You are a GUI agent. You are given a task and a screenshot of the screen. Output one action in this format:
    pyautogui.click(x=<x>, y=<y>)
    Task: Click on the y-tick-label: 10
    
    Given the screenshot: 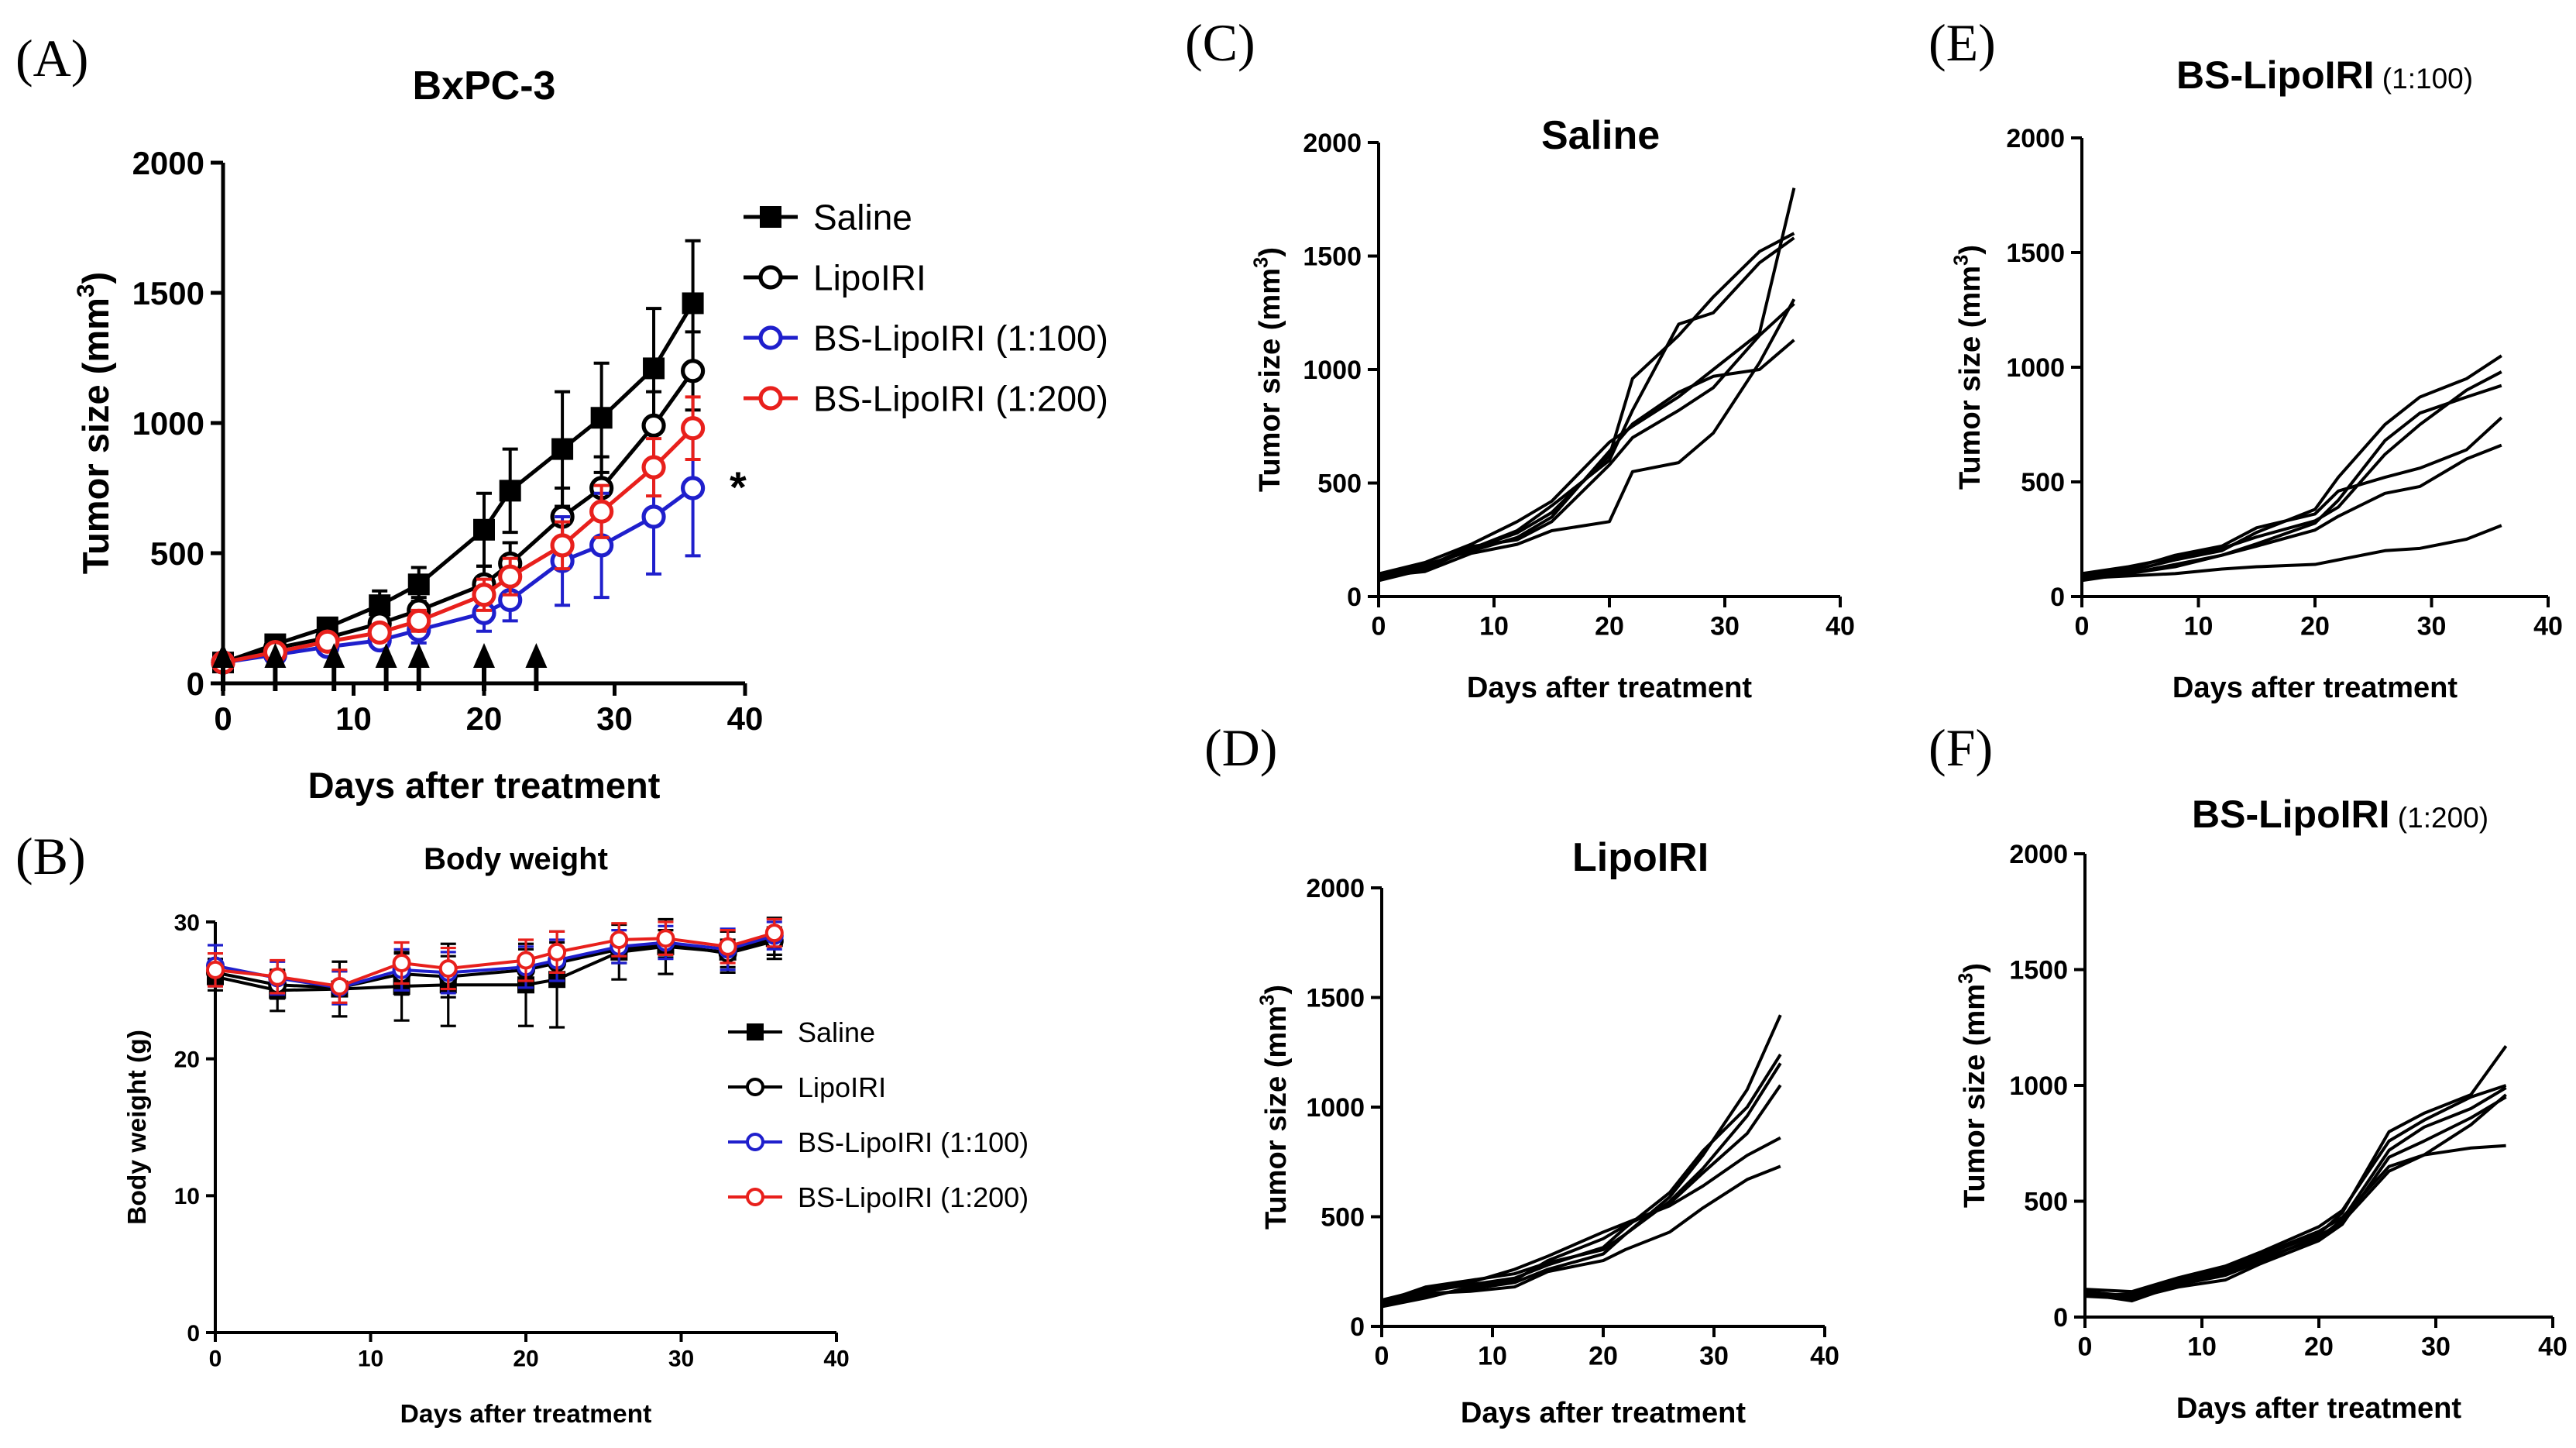 What is the action you would take?
    pyautogui.click(x=187, y=1196)
    